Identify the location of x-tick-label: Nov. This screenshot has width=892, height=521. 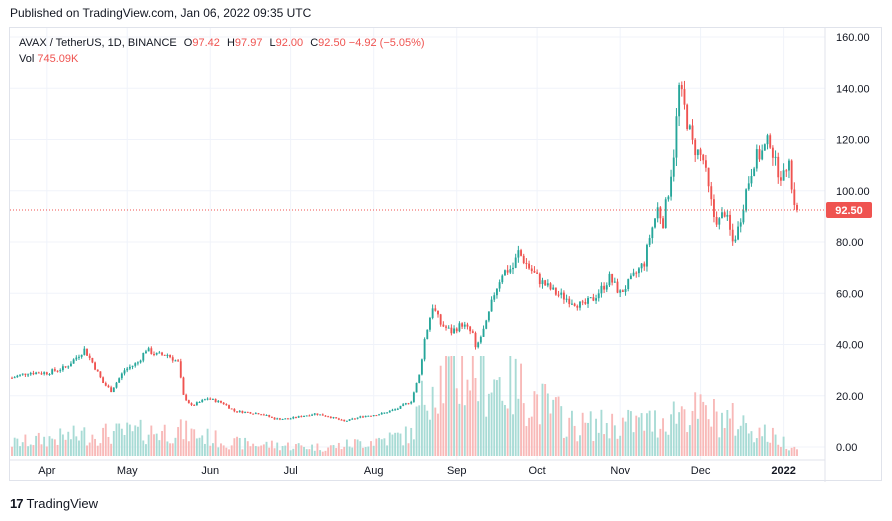
(620, 471).